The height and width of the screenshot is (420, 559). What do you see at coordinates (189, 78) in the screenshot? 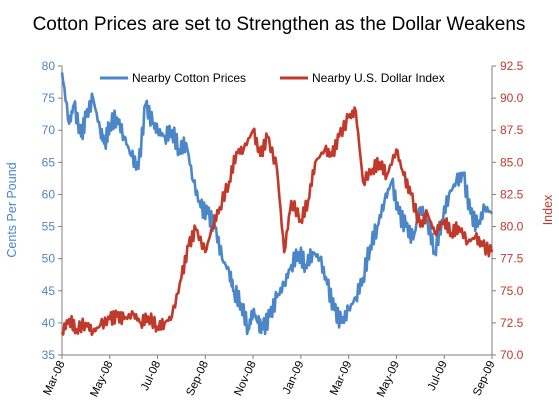
I see `legend-label-cotton: Nearby Cotton Prices` at bounding box center [189, 78].